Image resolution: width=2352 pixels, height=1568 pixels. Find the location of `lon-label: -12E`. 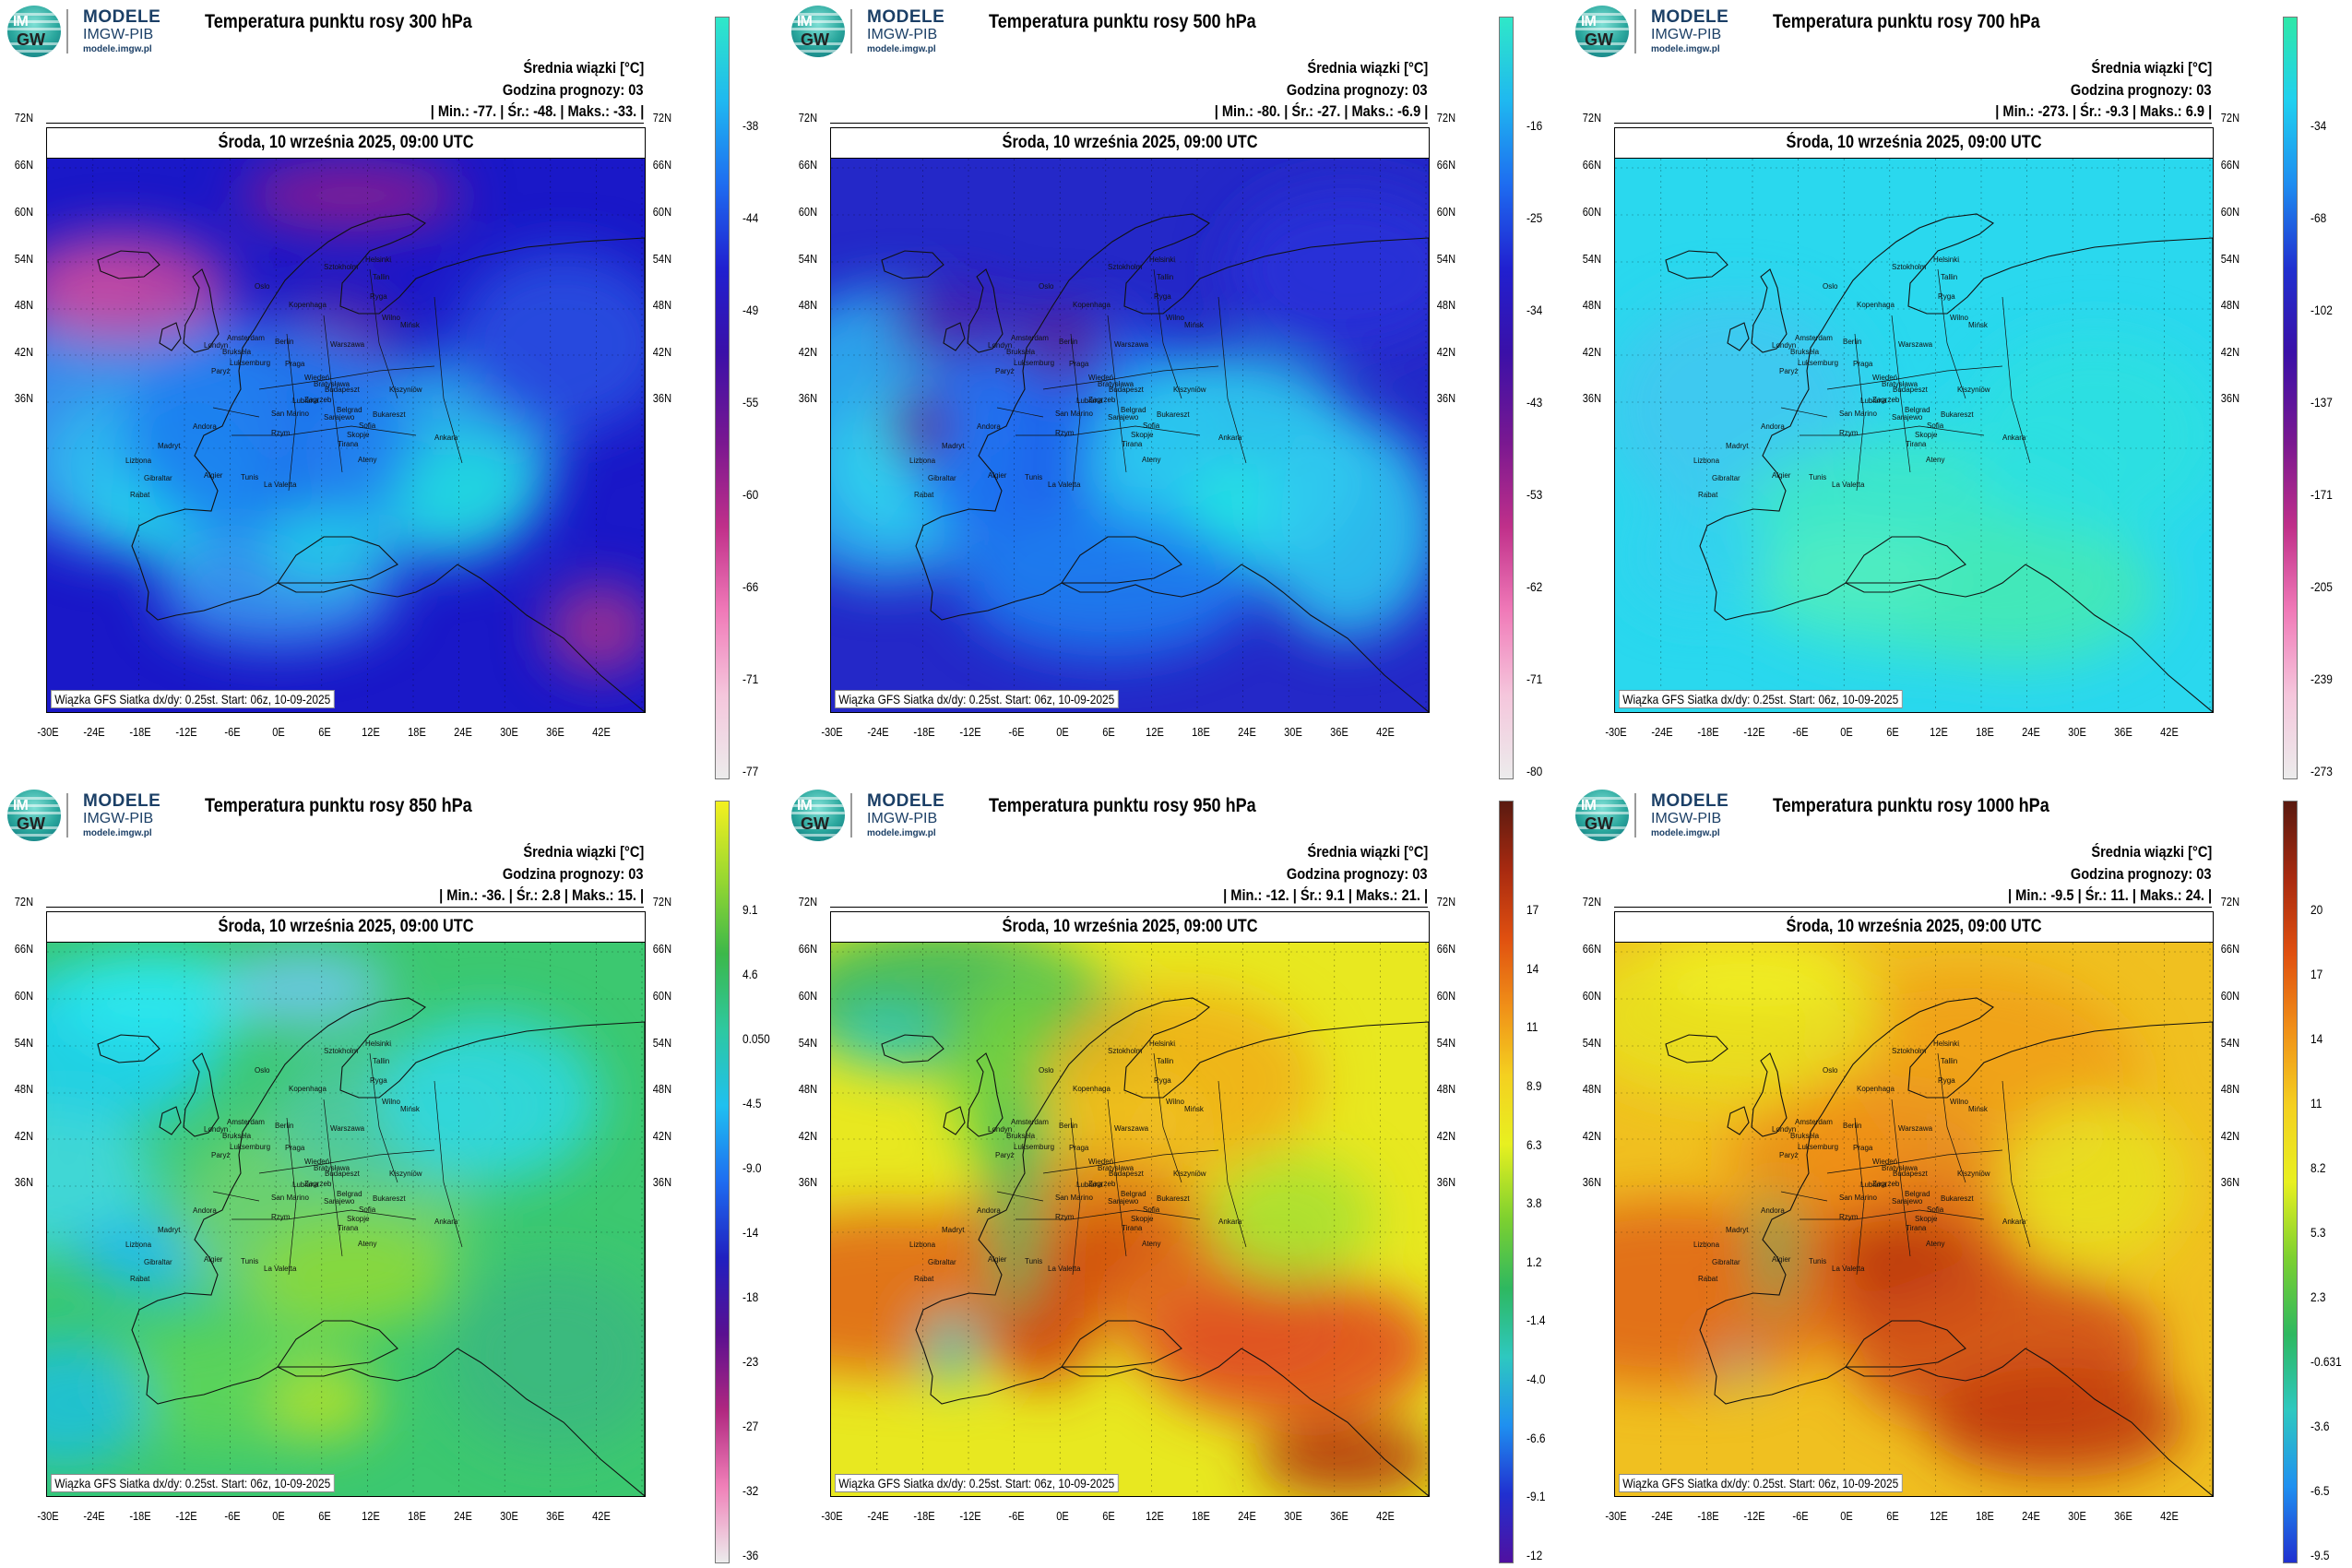

lon-label: -12E is located at coordinates (1754, 1516).